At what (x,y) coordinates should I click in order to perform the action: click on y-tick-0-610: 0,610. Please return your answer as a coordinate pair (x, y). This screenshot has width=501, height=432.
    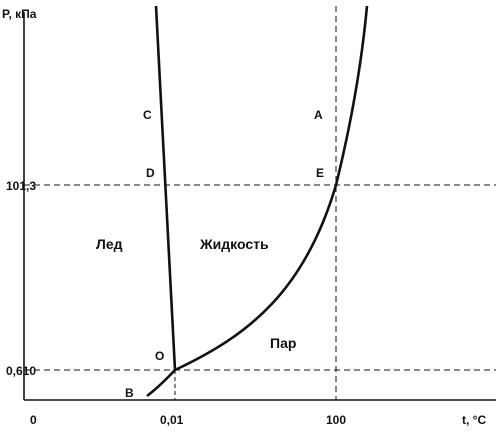
    Looking at the image, I should click on (21, 371).